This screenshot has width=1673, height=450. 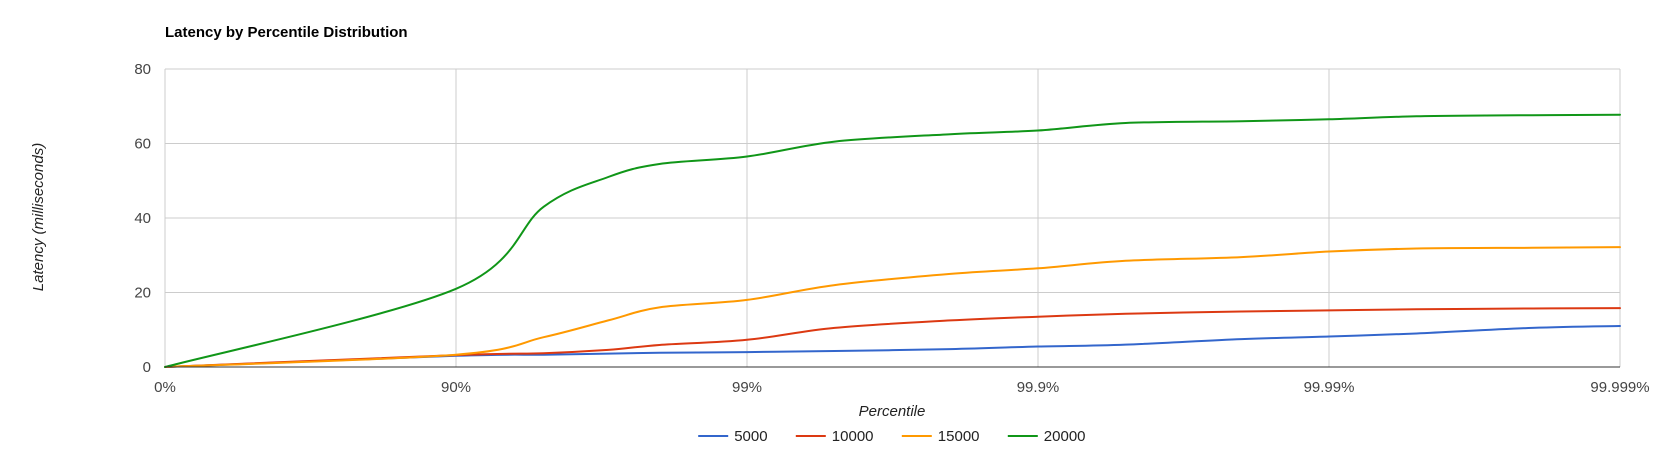 What do you see at coordinates (165, 387) in the screenshot?
I see `x-tick-label: 0%` at bounding box center [165, 387].